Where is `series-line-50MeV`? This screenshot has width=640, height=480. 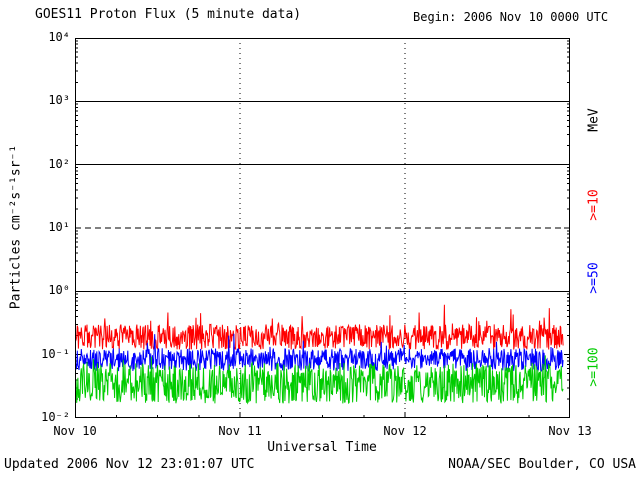 series-line-50MeV is located at coordinates (319, 353).